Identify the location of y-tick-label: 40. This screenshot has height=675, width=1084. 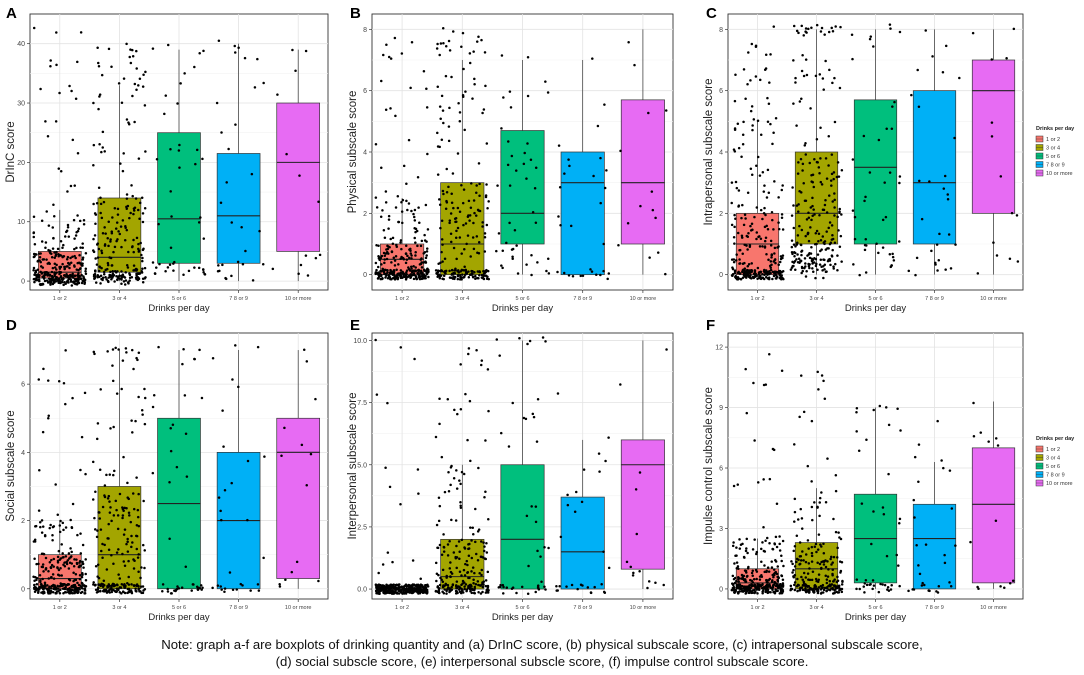
(21, 44).